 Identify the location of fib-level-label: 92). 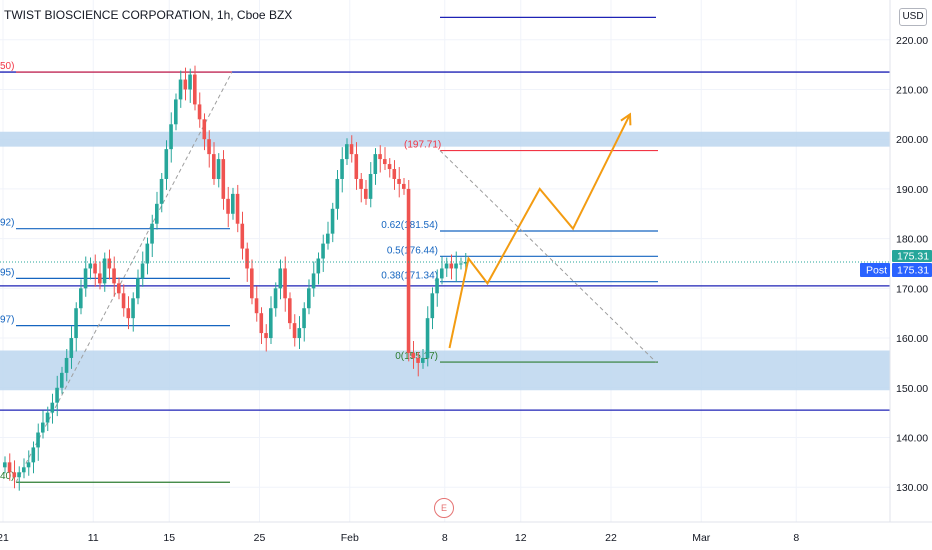
(7, 223).